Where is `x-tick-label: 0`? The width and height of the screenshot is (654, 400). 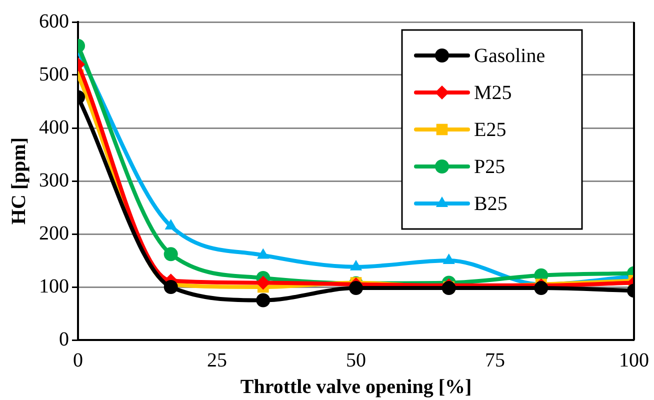
x-tick-label: 0 is located at coordinates (78, 360).